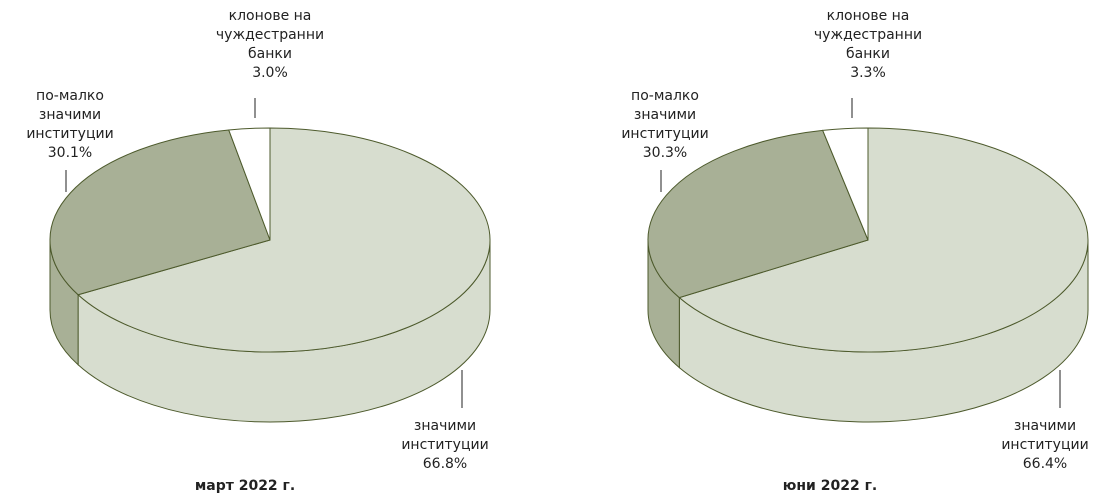 The height and width of the screenshot is (495, 1109). I want to click on value-label: 3.3%, so click(868, 73).